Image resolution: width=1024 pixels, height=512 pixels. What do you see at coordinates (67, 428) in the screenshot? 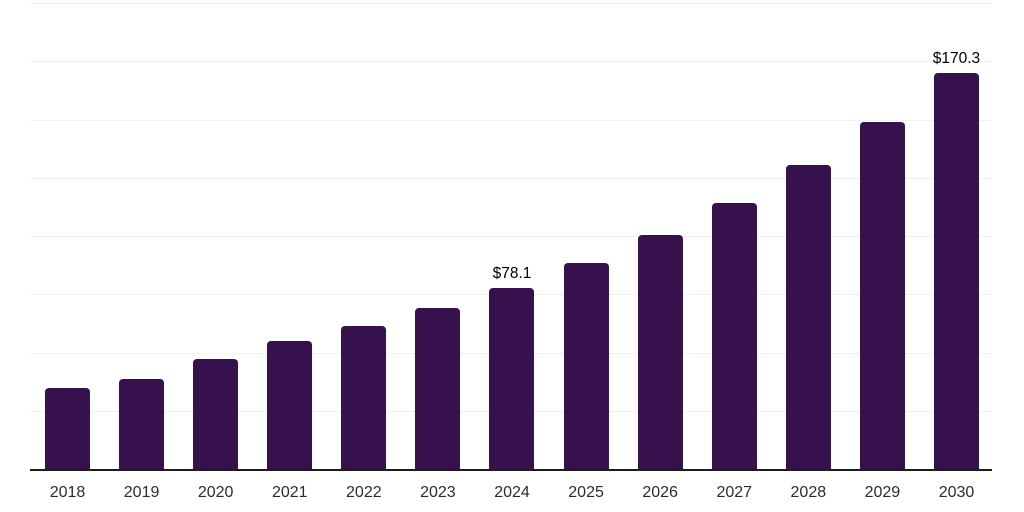
I see `bar-2018` at bounding box center [67, 428].